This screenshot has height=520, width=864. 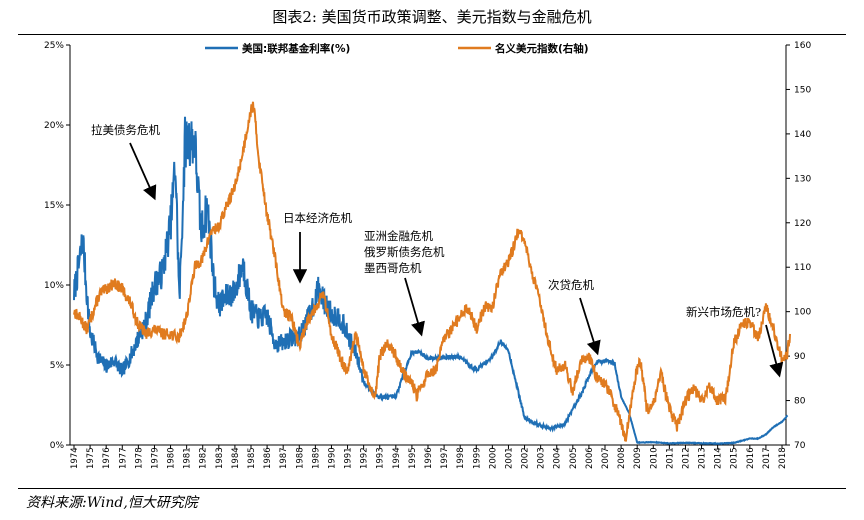 What do you see at coordinates (432, 488) in the screenshot?
I see `source-rule` at bounding box center [432, 488].